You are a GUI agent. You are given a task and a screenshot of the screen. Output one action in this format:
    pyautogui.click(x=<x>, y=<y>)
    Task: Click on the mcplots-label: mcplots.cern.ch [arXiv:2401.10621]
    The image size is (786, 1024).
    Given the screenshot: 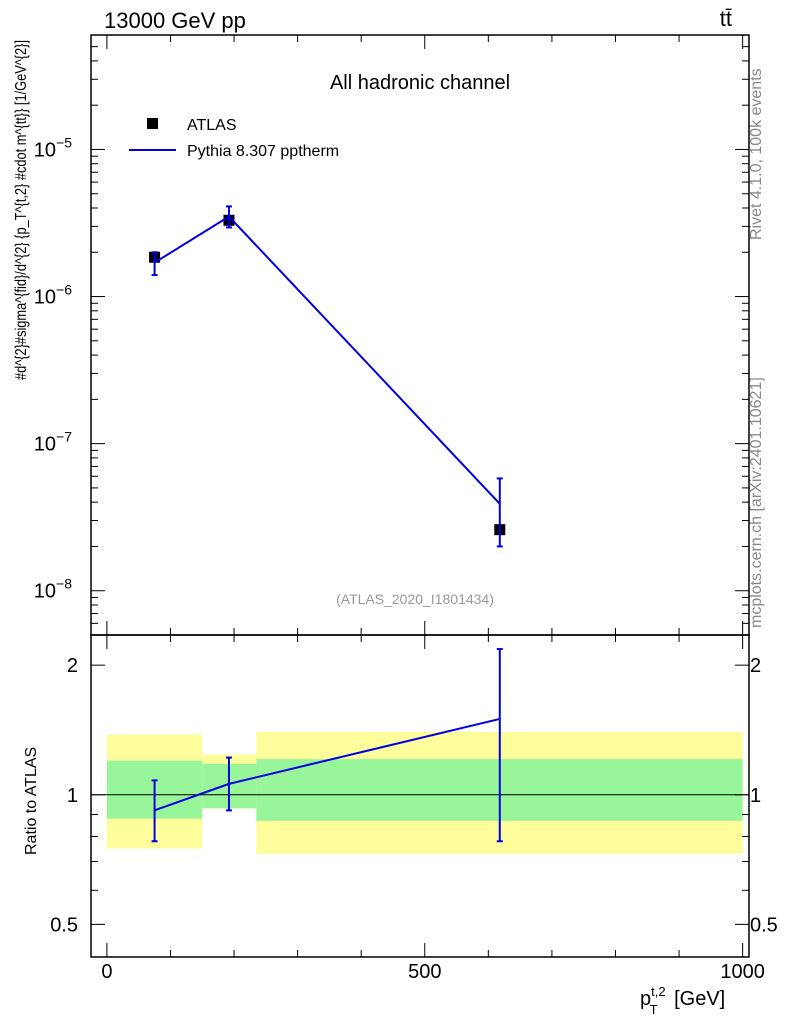 What is the action you would take?
    pyautogui.click(x=756, y=502)
    